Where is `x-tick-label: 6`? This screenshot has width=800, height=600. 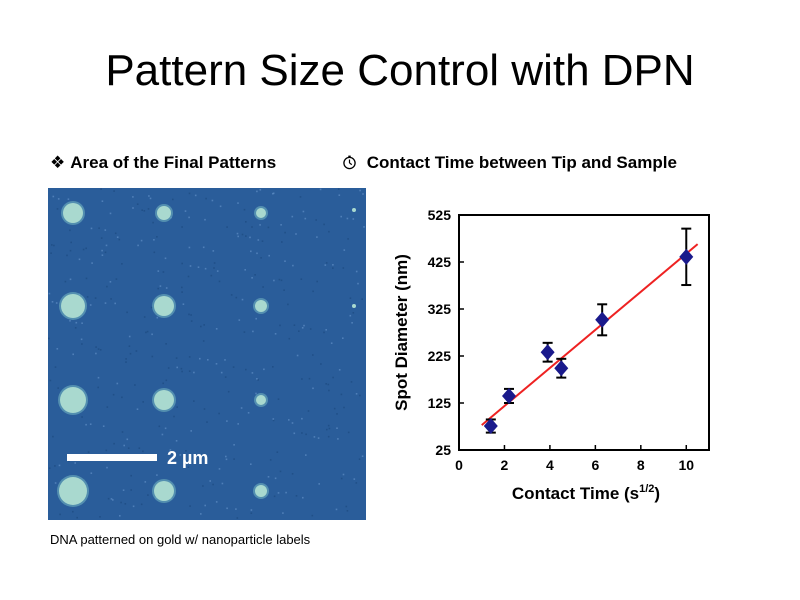 x-tick-label: 6 is located at coordinates (595, 465).